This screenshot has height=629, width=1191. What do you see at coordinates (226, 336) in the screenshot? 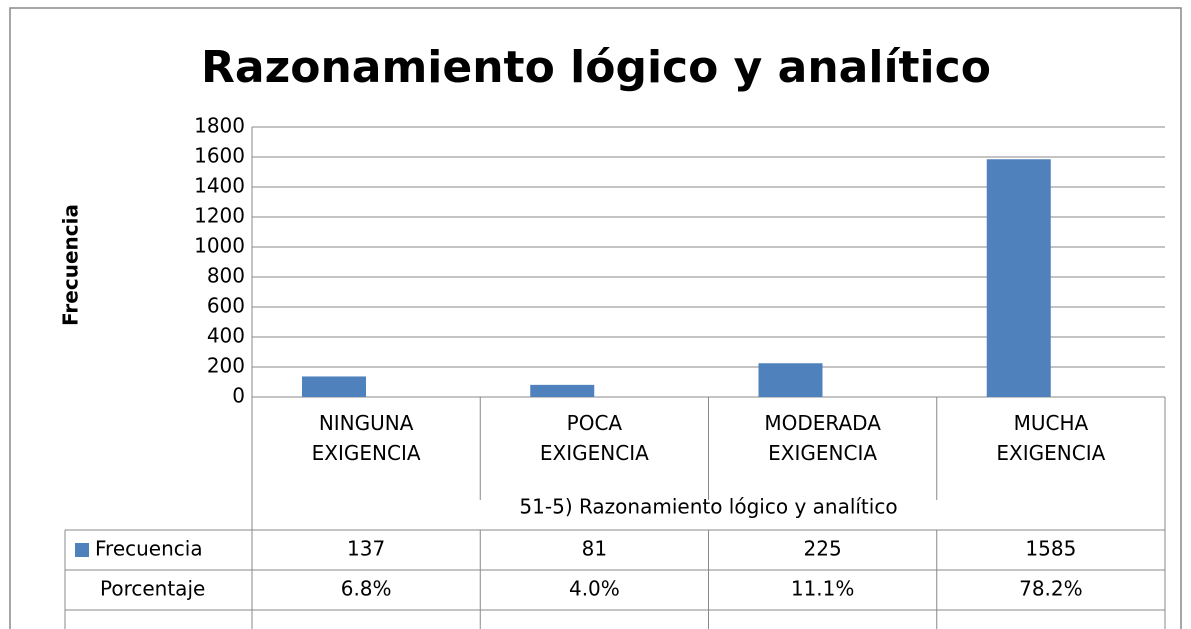
I see `y-tick-label: 400` at bounding box center [226, 336].